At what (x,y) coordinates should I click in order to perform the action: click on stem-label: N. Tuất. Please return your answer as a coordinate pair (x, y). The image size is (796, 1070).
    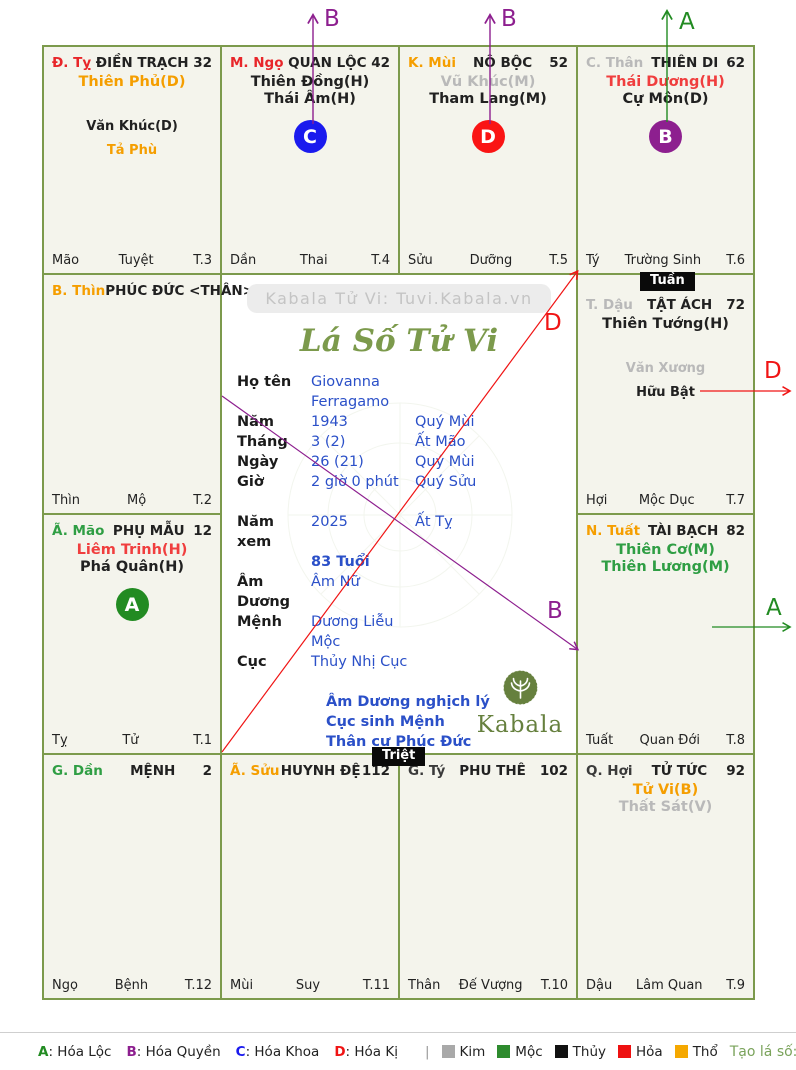
    Looking at the image, I should click on (613, 531).